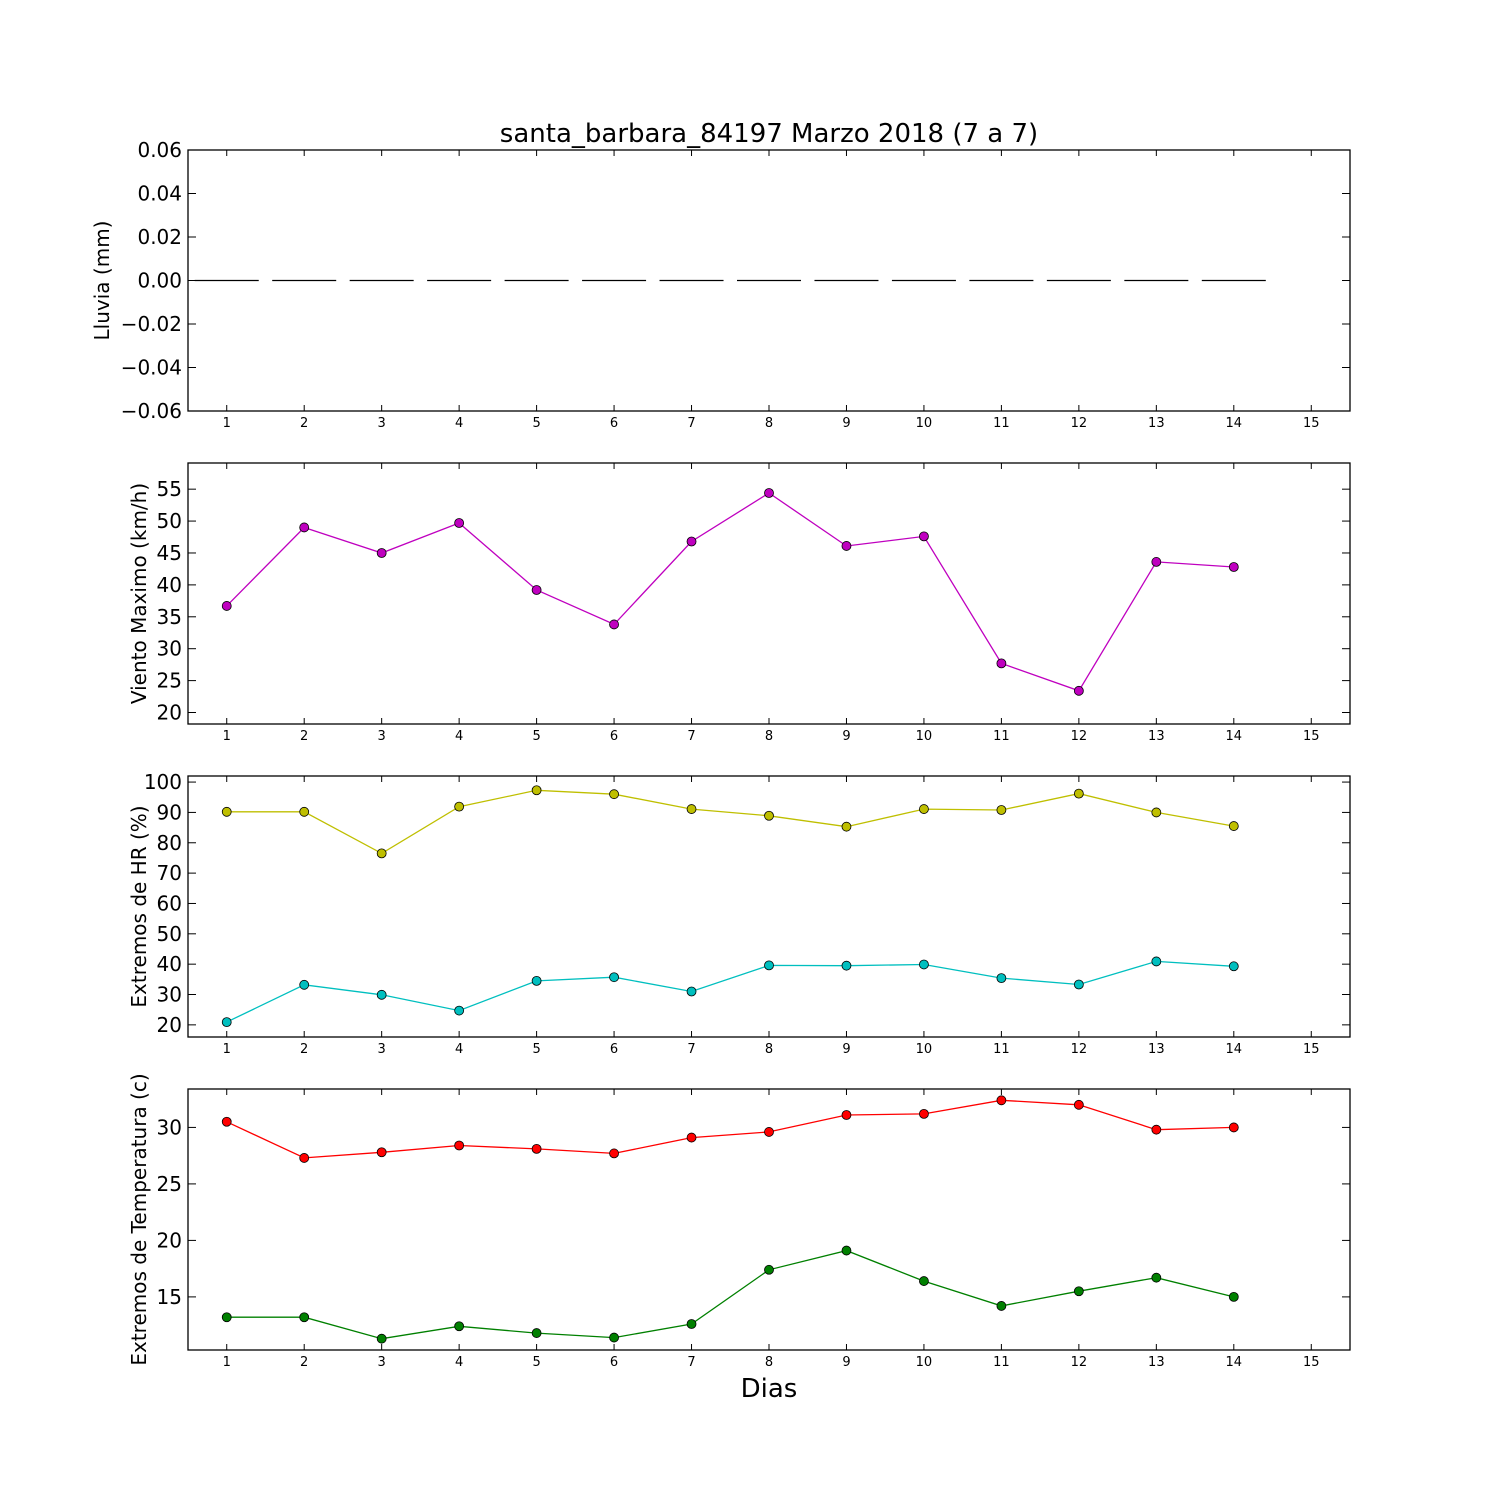 Image resolution: width=1500 pixels, height=1500 pixels. Describe the element at coordinates (169, 1240) in the screenshot. I see `temperatura-ytick-label-1: 20` at that location.